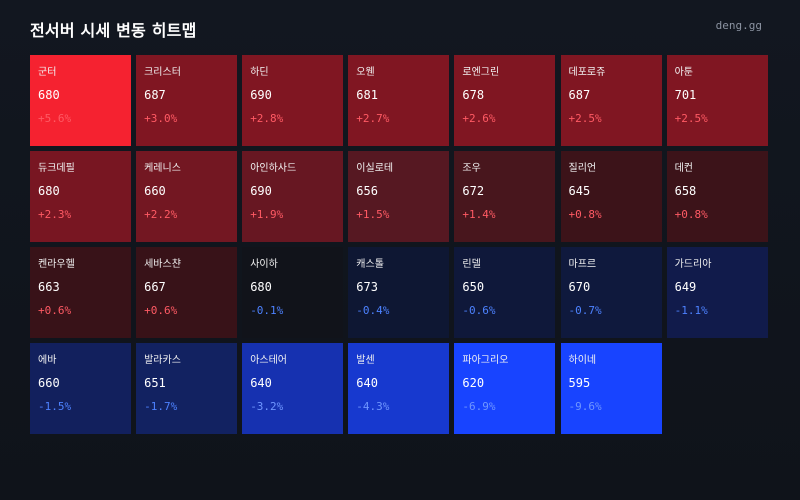 Image resolution: width=800 pixels, height=500 pixels. I want to click on change-percent: +1.9%, so click(267, 214).